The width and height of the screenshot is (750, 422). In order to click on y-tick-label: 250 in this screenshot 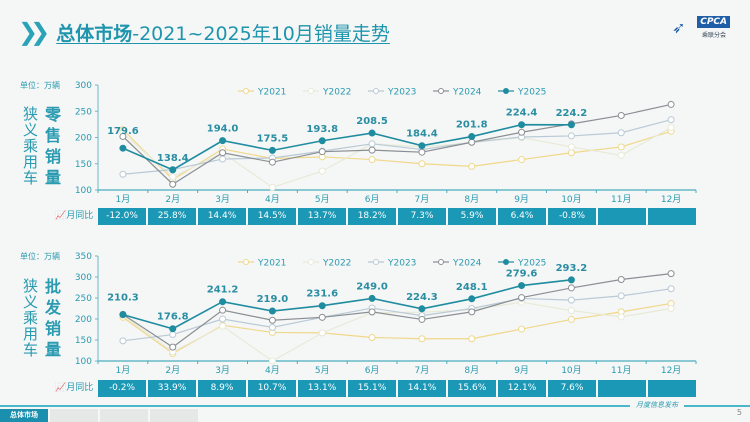, I will do `click(83, 112)`.